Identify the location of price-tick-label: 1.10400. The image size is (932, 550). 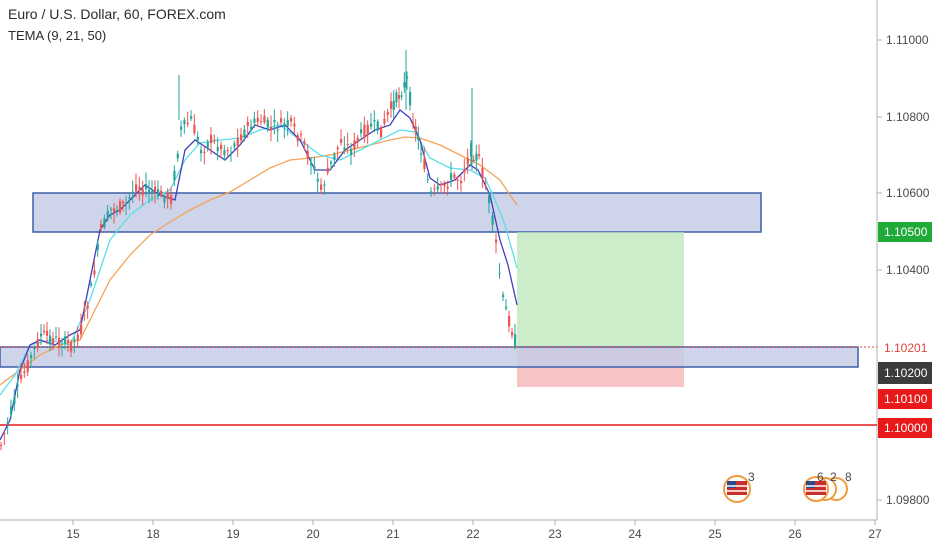
(908, 270).